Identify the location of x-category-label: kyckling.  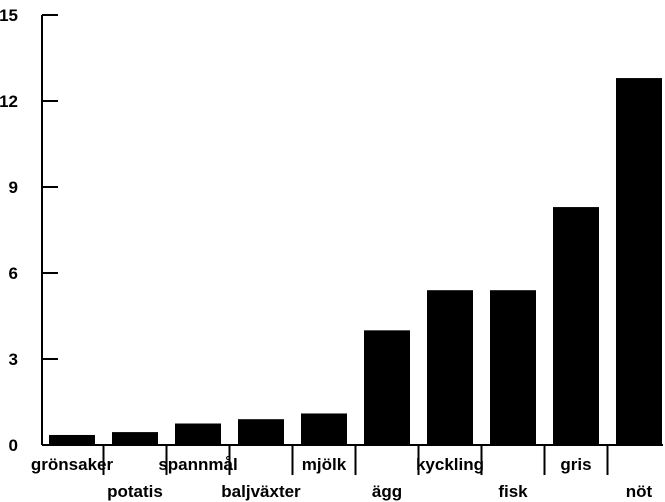
(450, 464).